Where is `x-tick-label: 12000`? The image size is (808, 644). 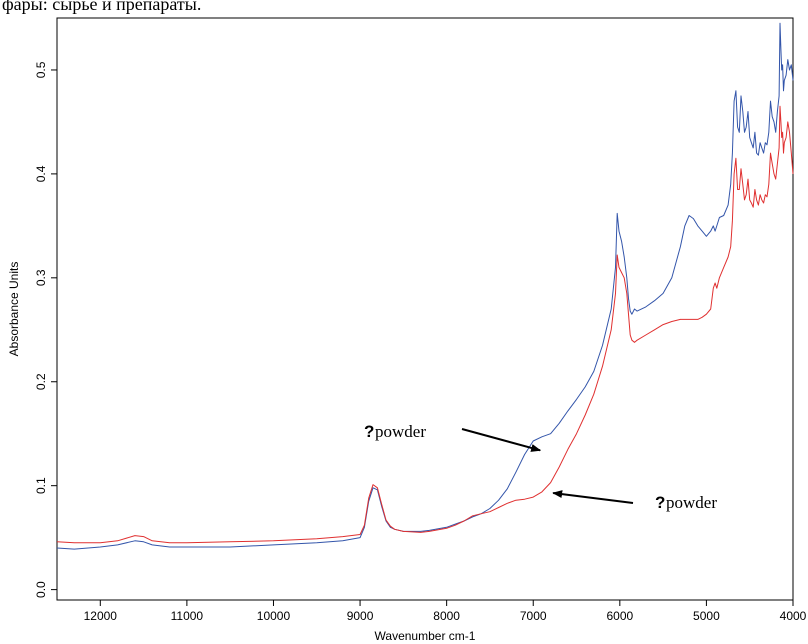
x-tick-label: 12000 is located at coordinates (101, 616).